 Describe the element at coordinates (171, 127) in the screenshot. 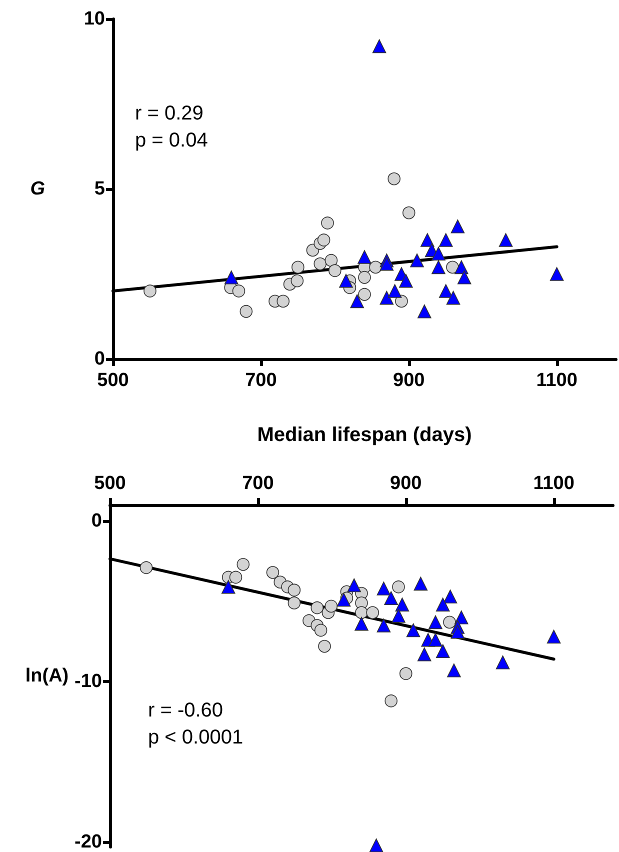

I see `annotation: r = 0.29 p = 0.04` at that location.